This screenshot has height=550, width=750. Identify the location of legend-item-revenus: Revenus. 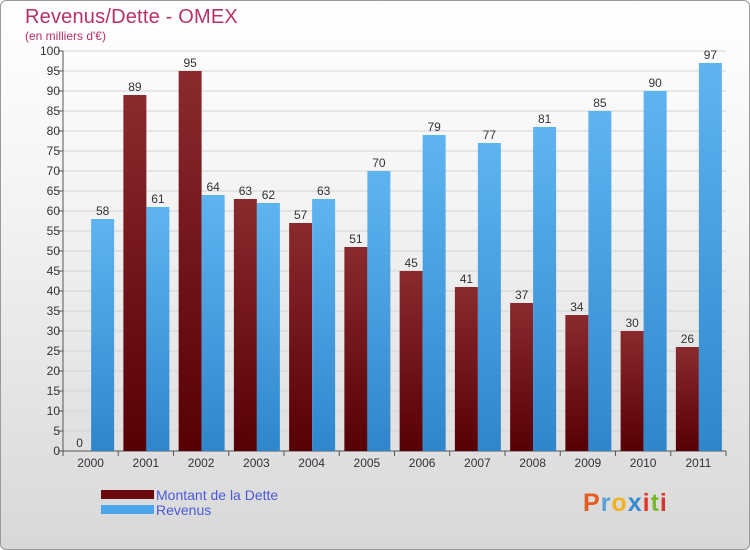
(189, 509).